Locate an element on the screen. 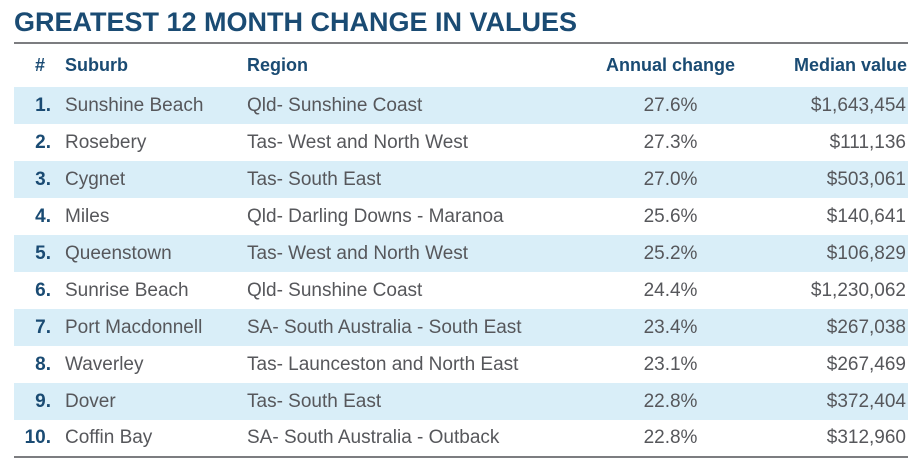 The width and height of the screenshot is (924, 474). suburb-cell: Waverley is located at coordinates (104, 364).